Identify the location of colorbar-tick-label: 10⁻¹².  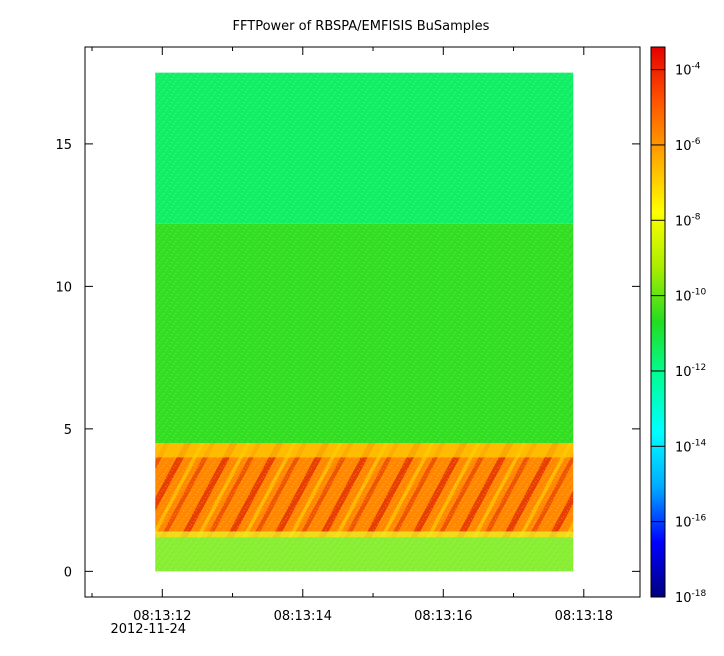
(690, 371).